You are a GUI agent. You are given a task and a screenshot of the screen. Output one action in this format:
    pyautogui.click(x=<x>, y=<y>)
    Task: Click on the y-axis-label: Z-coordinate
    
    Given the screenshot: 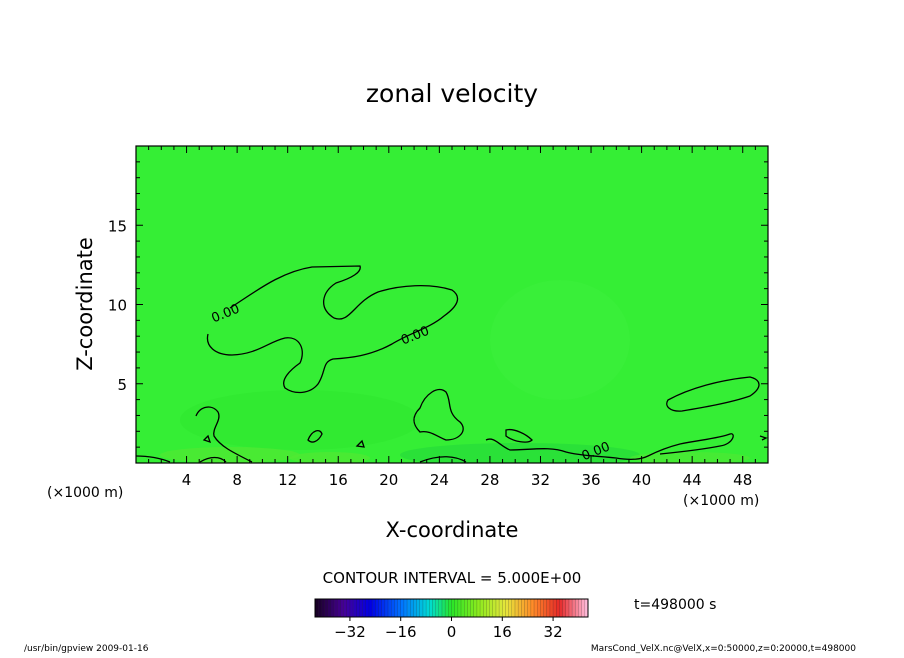 What is the action you would take?
    pyautogui.click(x=85, y=304)
    